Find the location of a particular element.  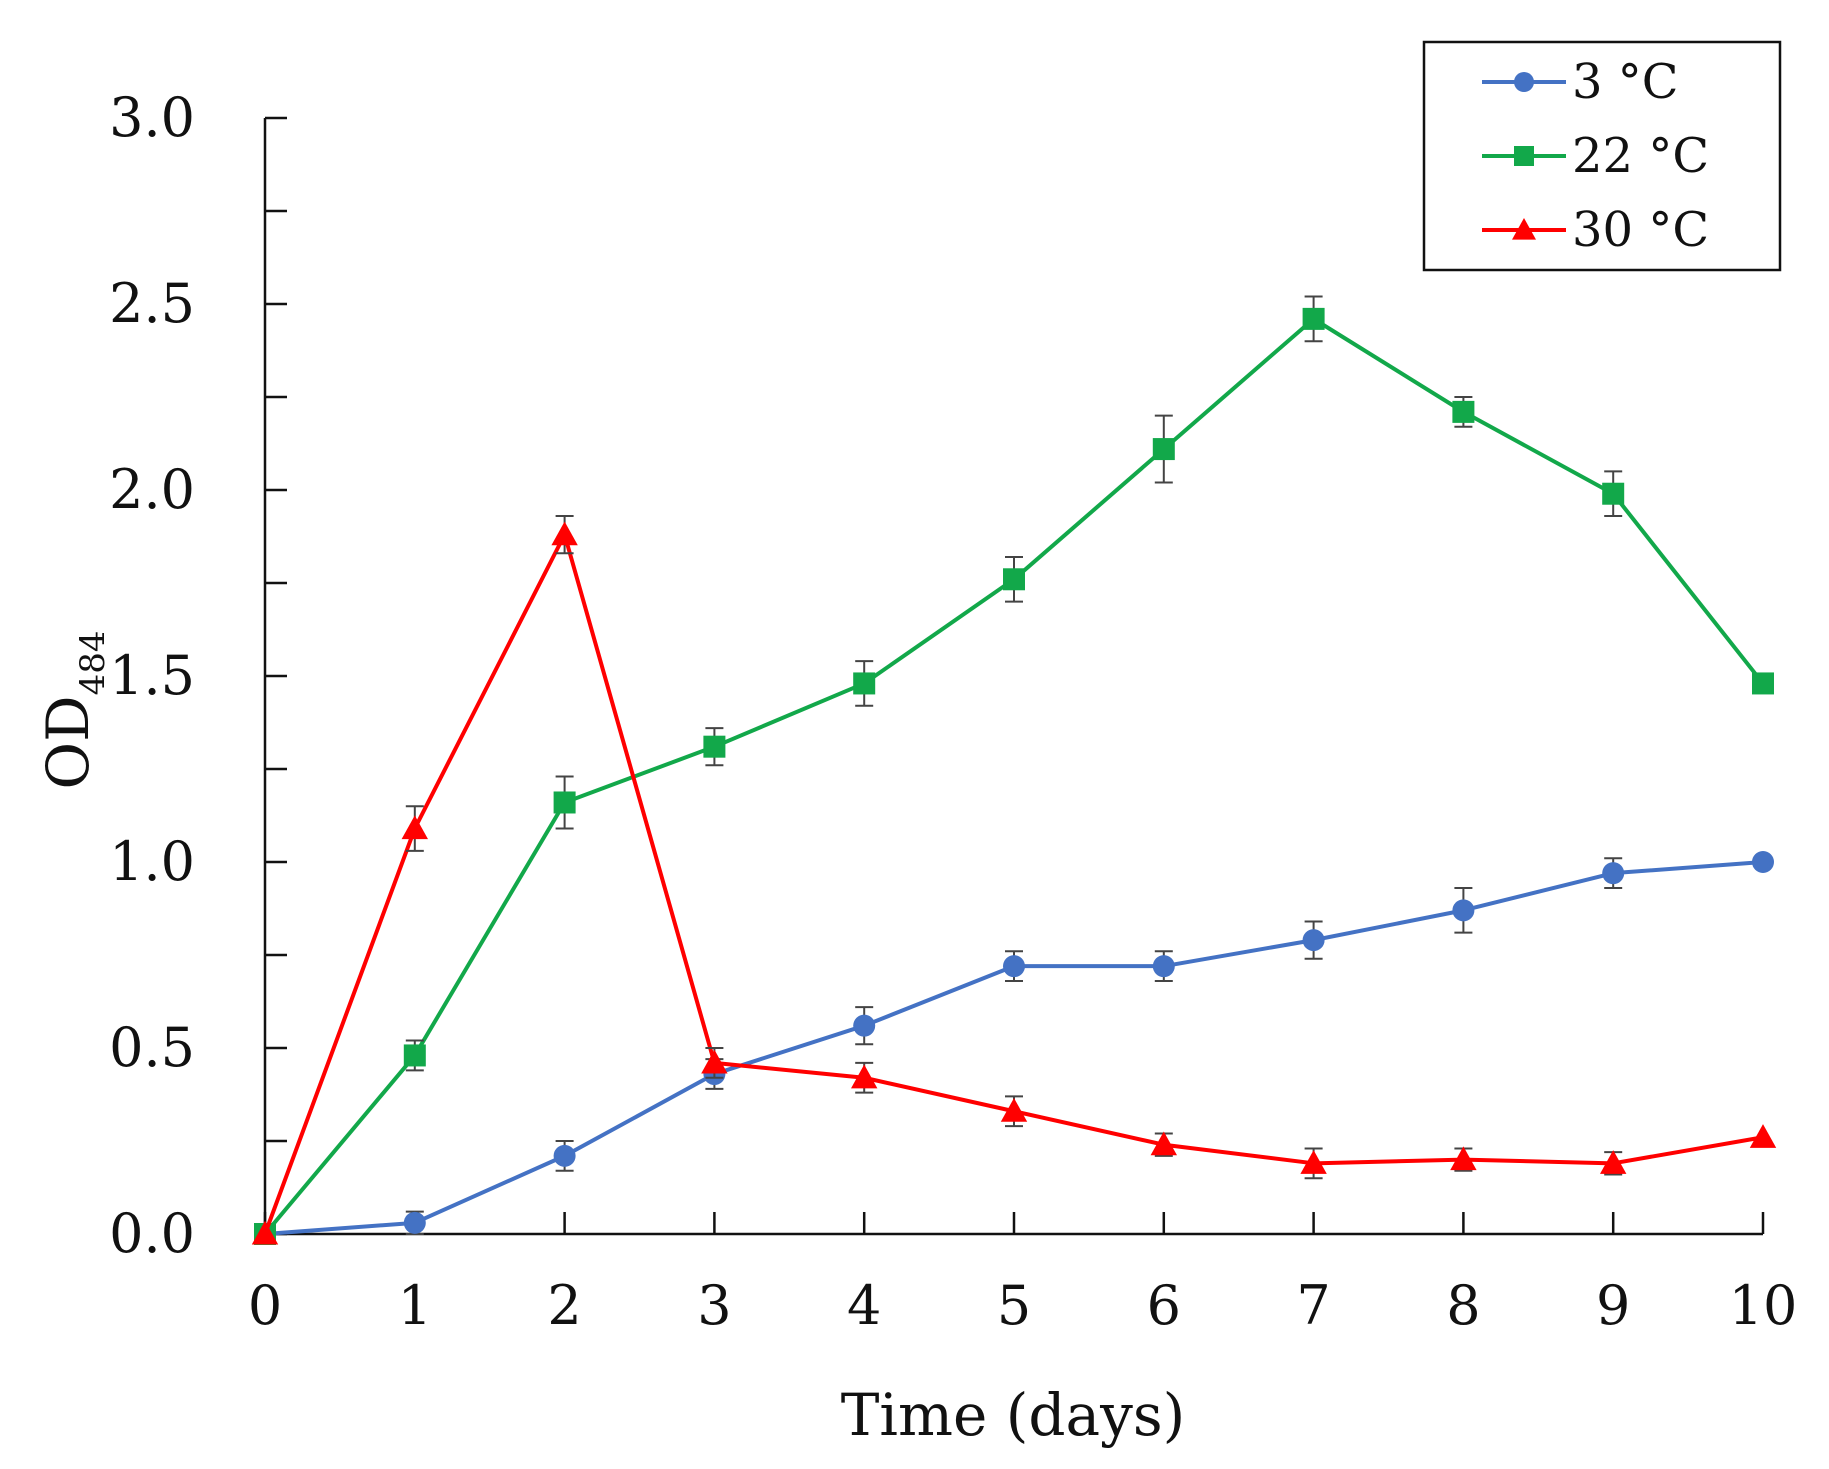

legend-label: 22 °C is located at coordinates (1640, 156).